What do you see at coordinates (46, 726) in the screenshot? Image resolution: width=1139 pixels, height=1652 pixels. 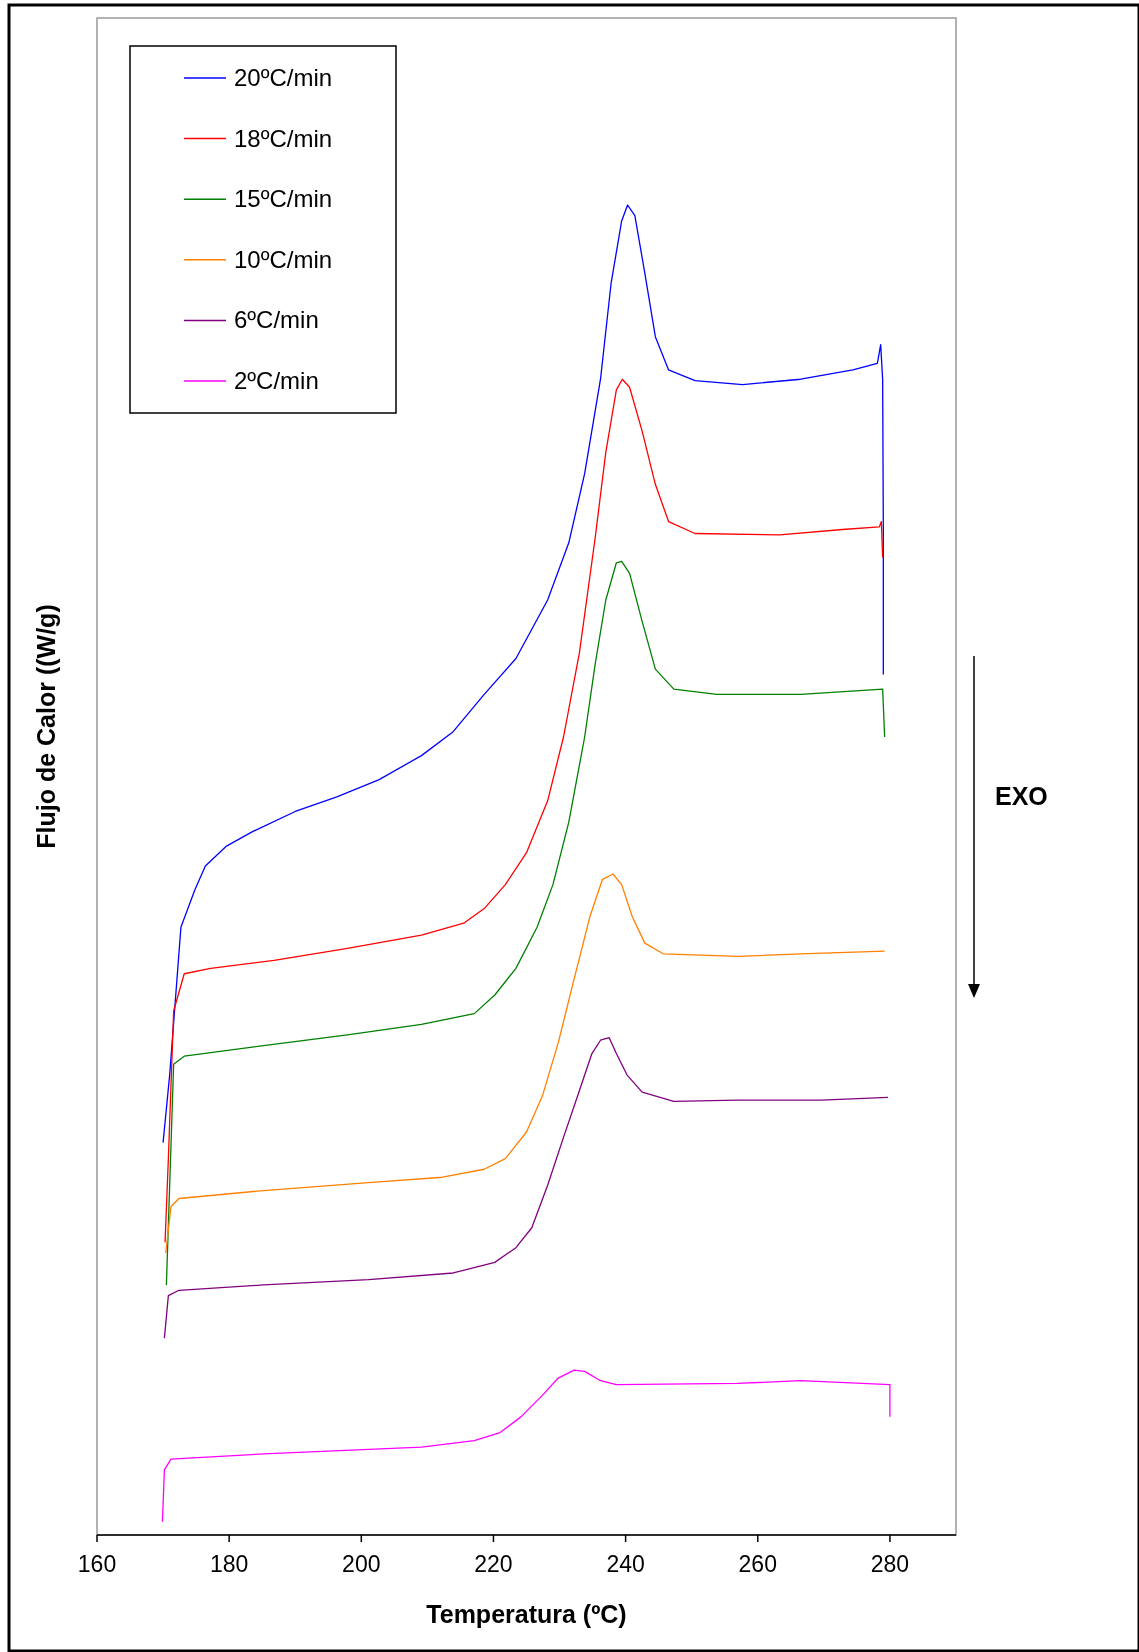 I see `y-axis-title: Flujo de Calor ((W/g)` at bounding box center [46, 726].